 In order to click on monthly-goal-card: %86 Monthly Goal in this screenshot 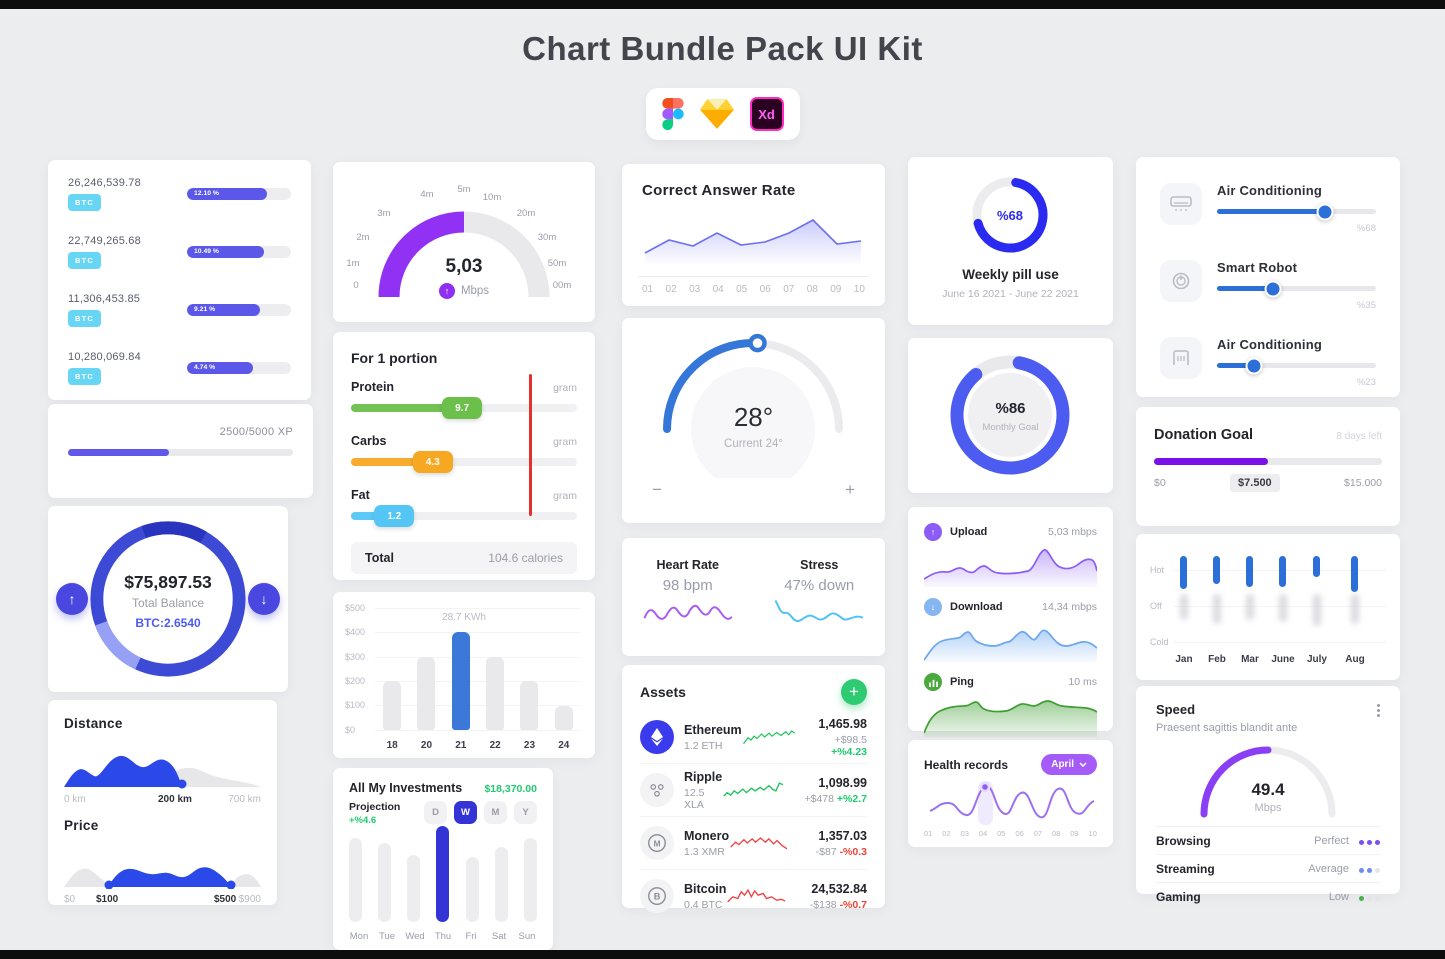, I will do `click(1010, 415)`.